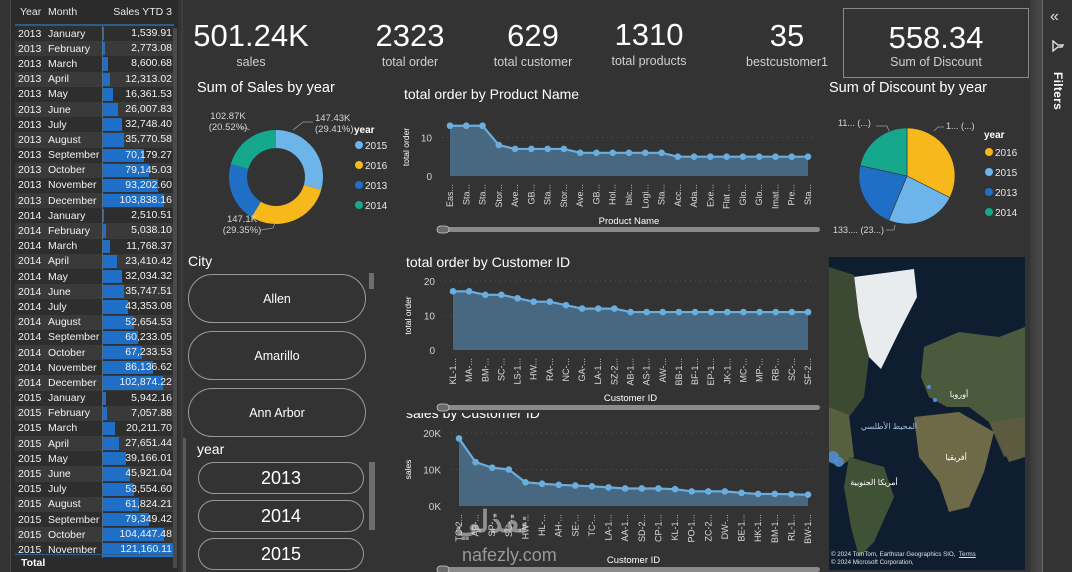  I want to click on table-row: 2015 February 7,057.88, so click(94, 413).